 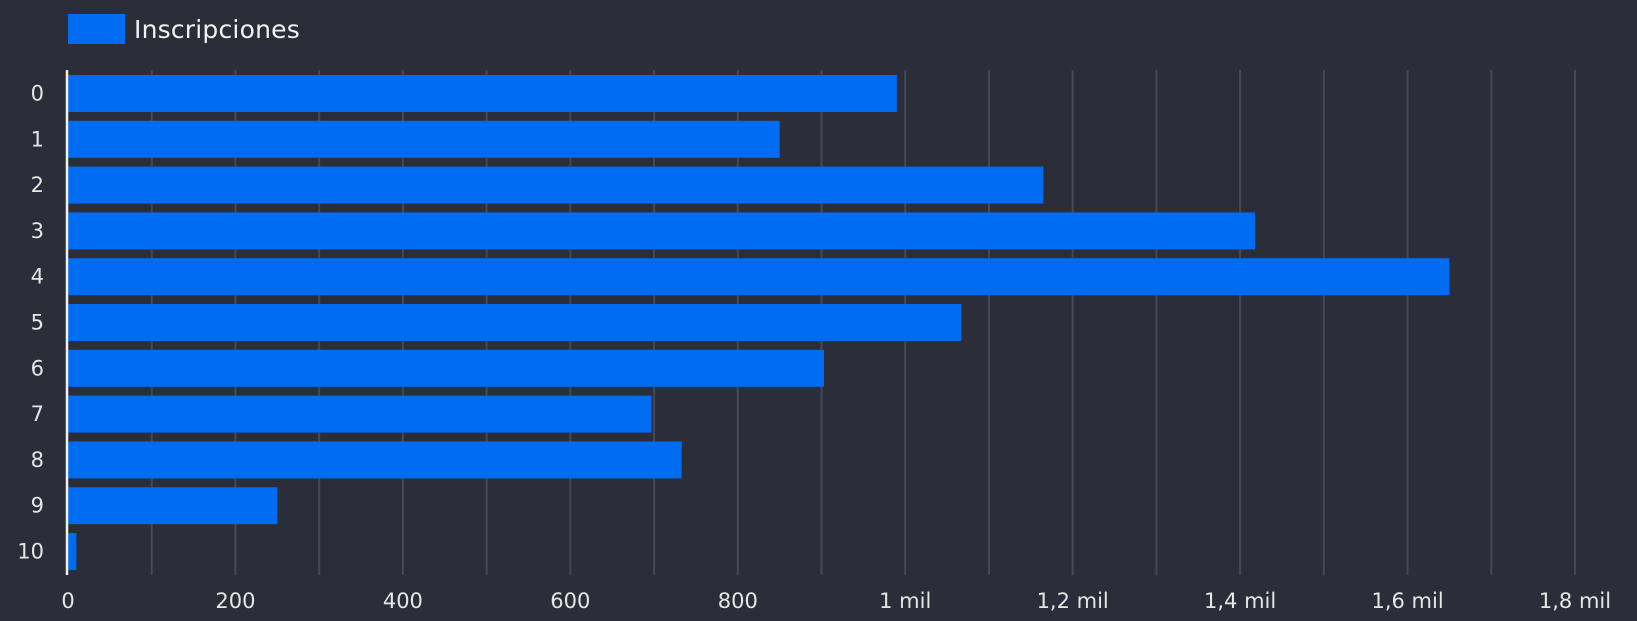 I want to click on x-tick-label: 0, so click(x=67, y=601).